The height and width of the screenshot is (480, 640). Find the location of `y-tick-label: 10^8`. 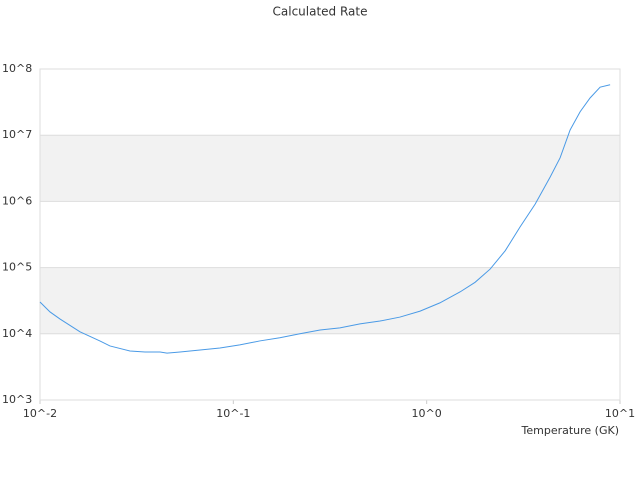

y-tick-label: 10^8 is located at coordinates (17, 68).